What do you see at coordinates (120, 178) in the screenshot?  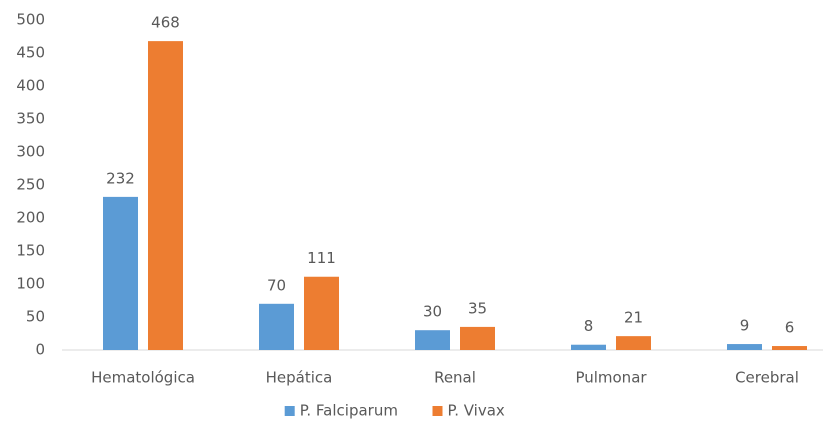 I see `data-label: 232` at bounding box center [120, 178].